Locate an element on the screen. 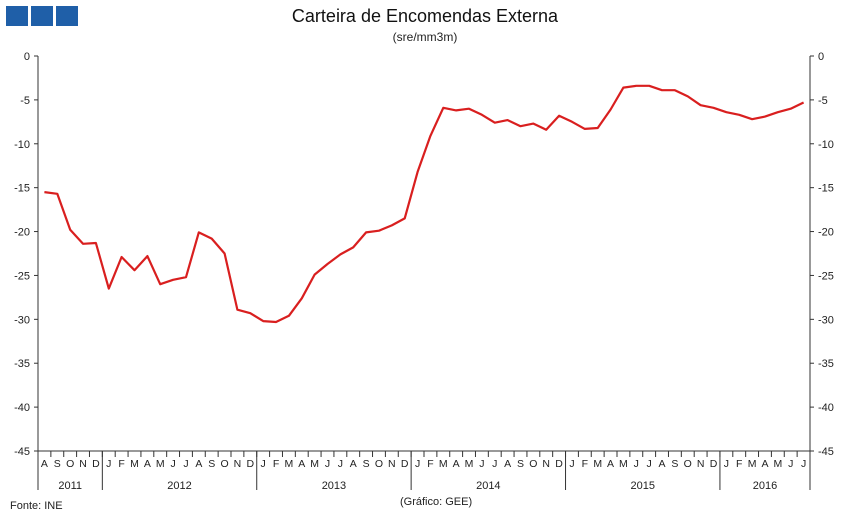 This screenshot has height=520, width=850. y-tick-label-right: -35 is located at coordinates (826, 364).